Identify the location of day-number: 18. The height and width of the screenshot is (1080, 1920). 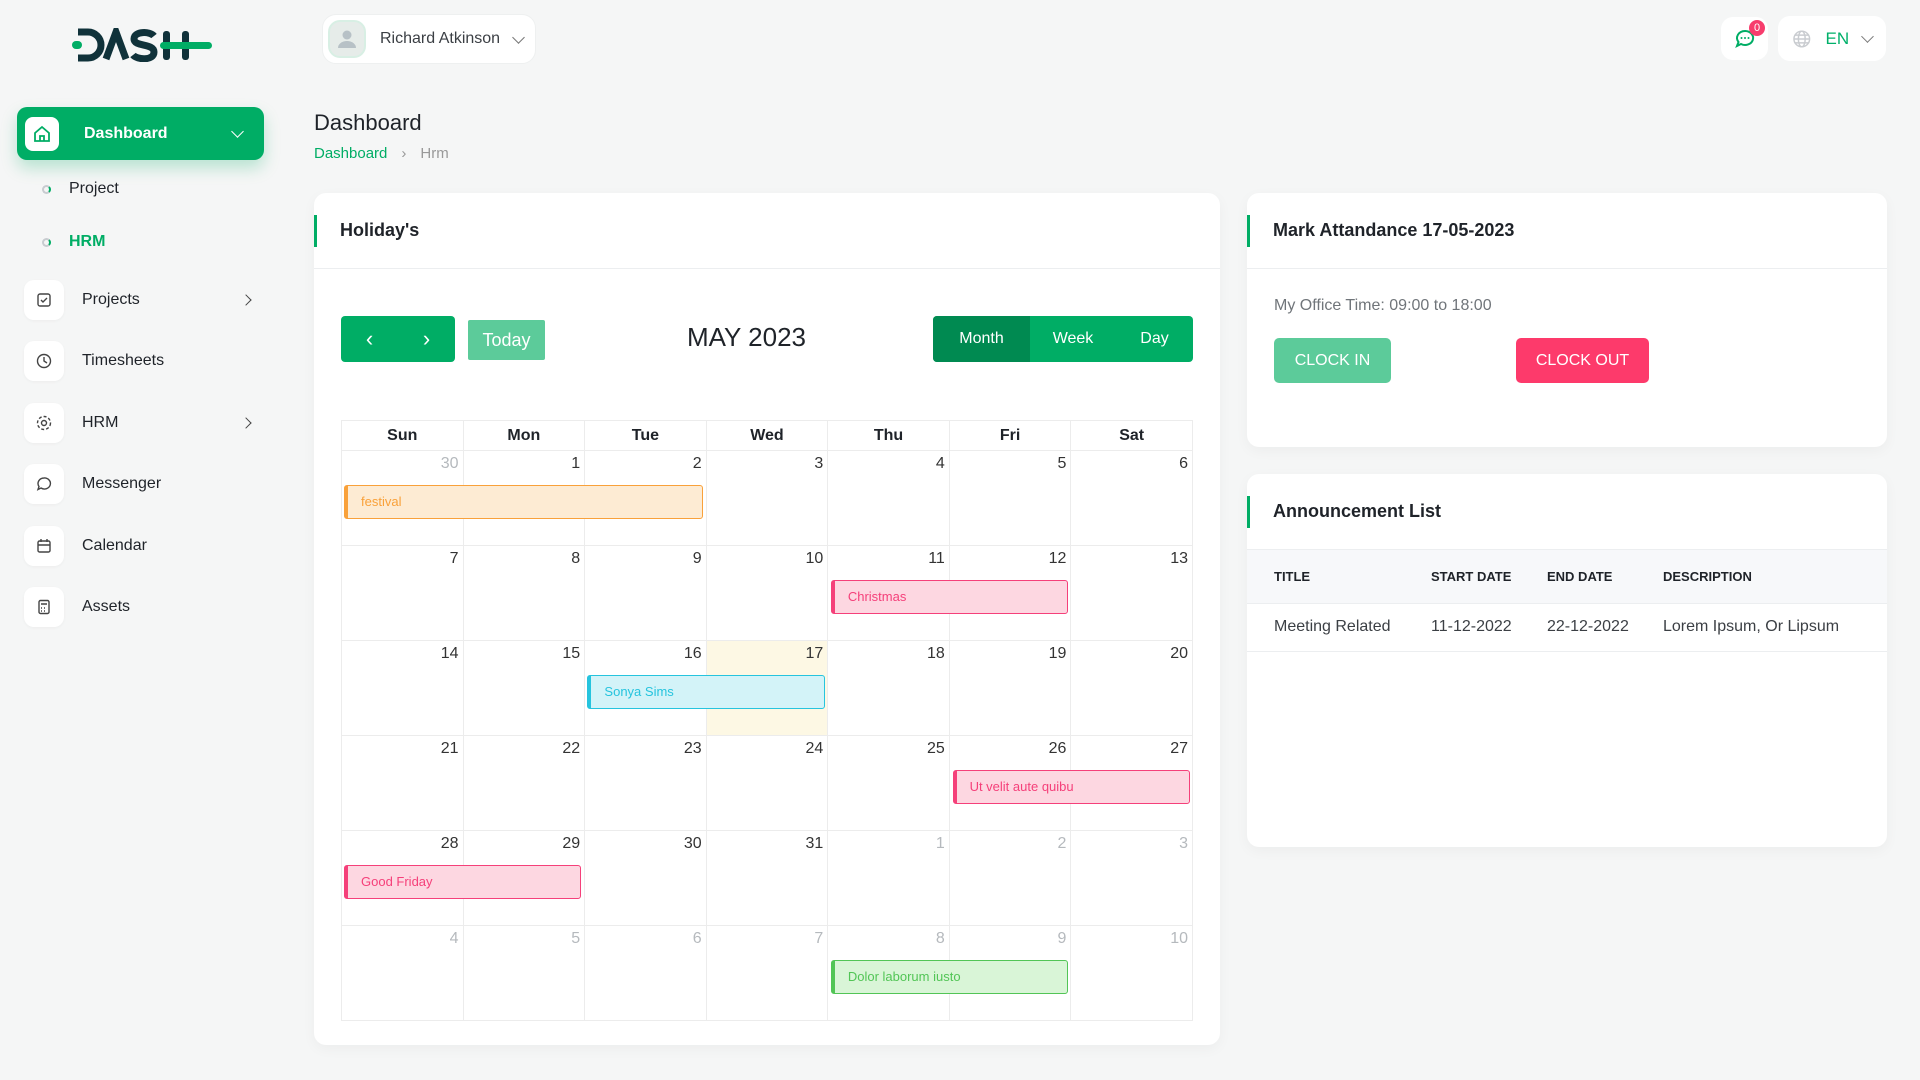
(936, 653).